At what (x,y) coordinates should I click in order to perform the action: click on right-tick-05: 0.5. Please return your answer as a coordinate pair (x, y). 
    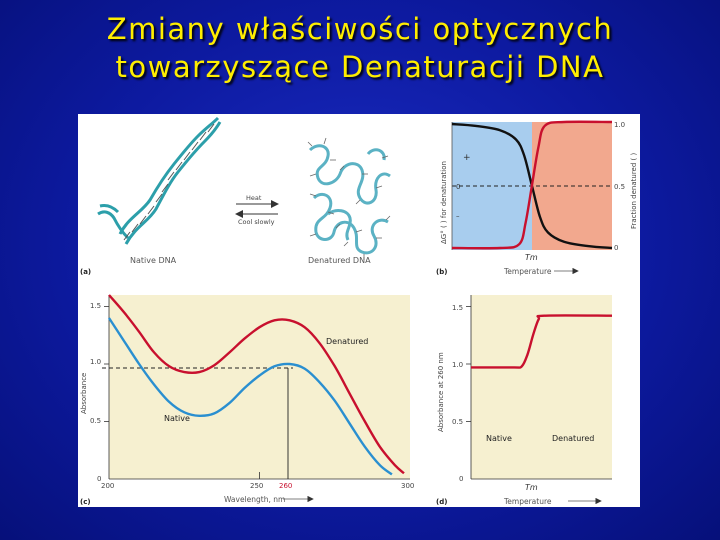
    Looking at the image, I should click on (619, 187).